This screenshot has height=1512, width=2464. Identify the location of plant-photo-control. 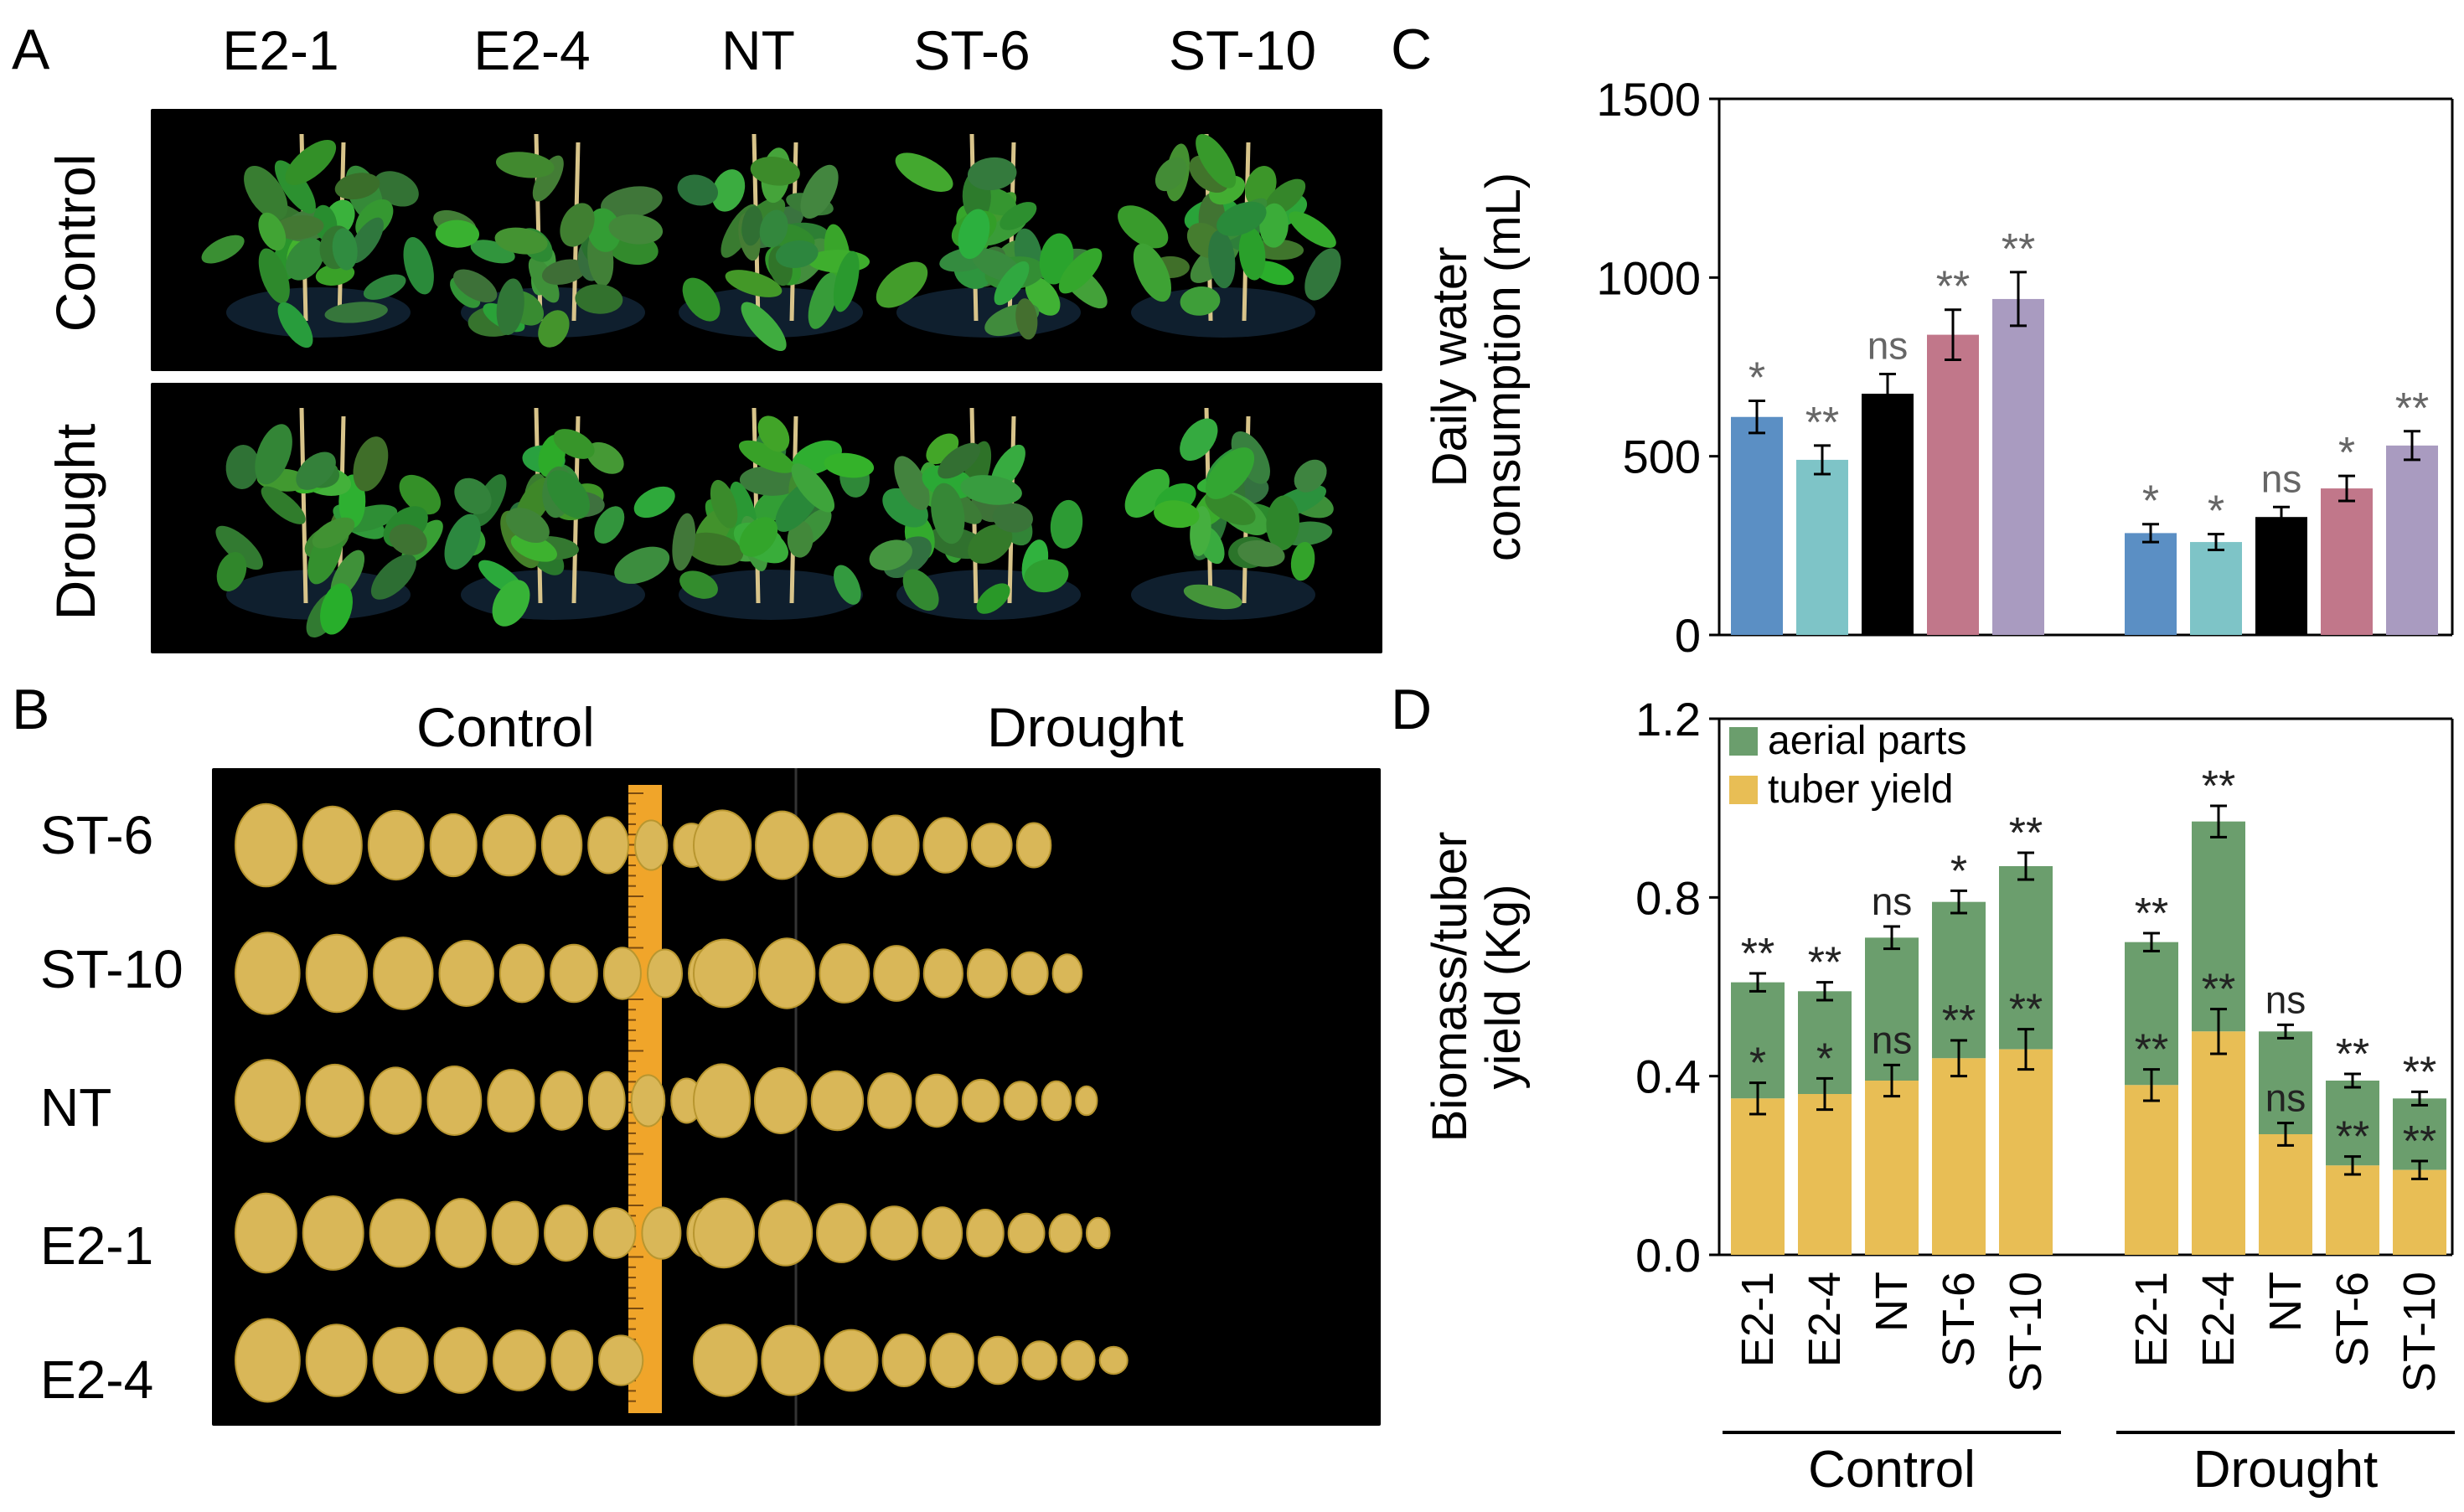
(766, 240).